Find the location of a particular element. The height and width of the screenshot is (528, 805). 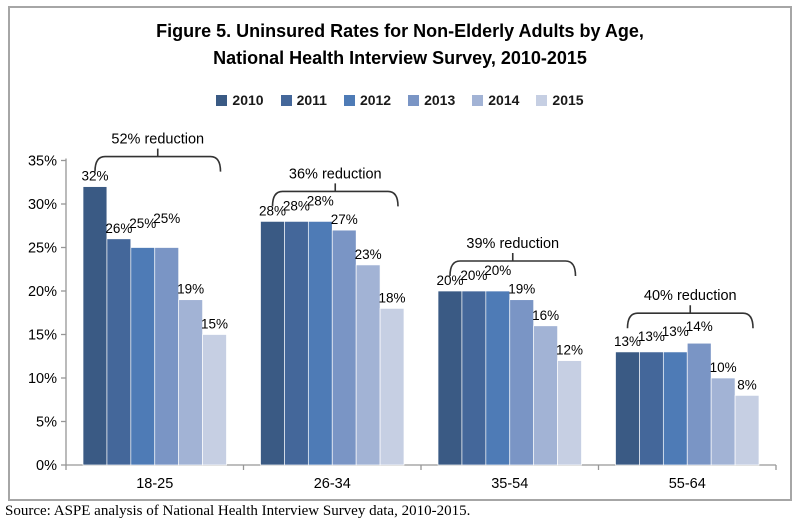

bar-label: 10% is located at coordinates (723, 367).